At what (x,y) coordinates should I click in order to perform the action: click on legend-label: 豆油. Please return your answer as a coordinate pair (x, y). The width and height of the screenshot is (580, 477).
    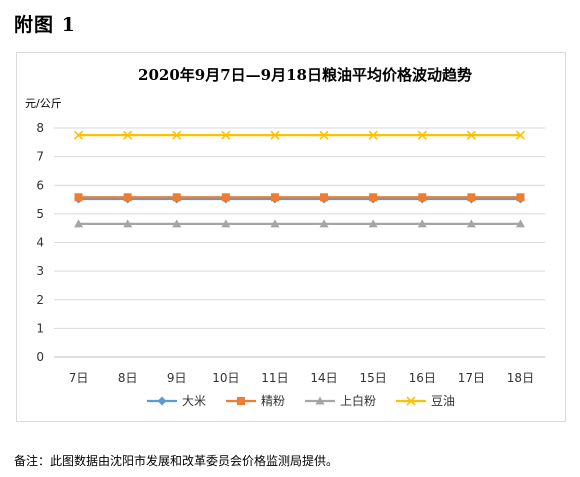
    Looking at the image, I should click on (443, 401).